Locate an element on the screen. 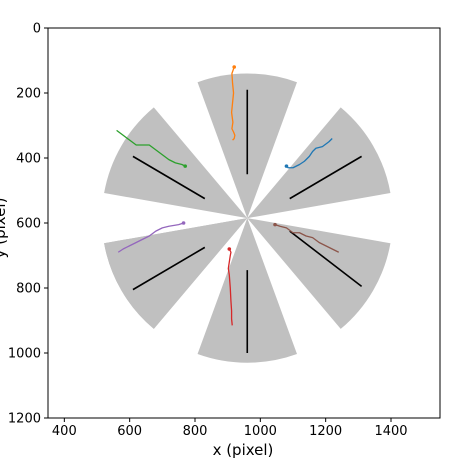 This screenshot has width=474, height=474. x-axis-label: x (pixel) is located at coordinates (243, 450).